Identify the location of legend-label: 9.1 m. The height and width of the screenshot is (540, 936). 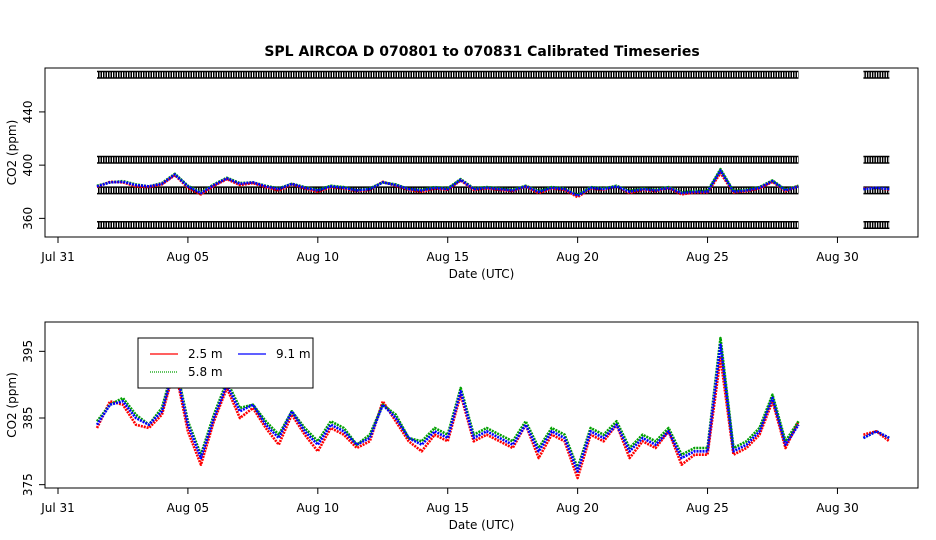
(293, 354).